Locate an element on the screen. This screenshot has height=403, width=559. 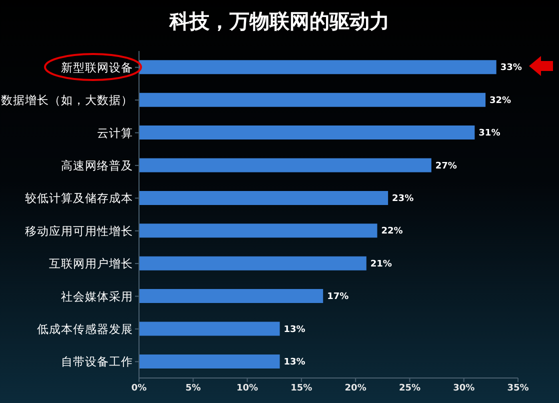
y-tick-label: 新型联网设备 is located at coordinates (97, 67).